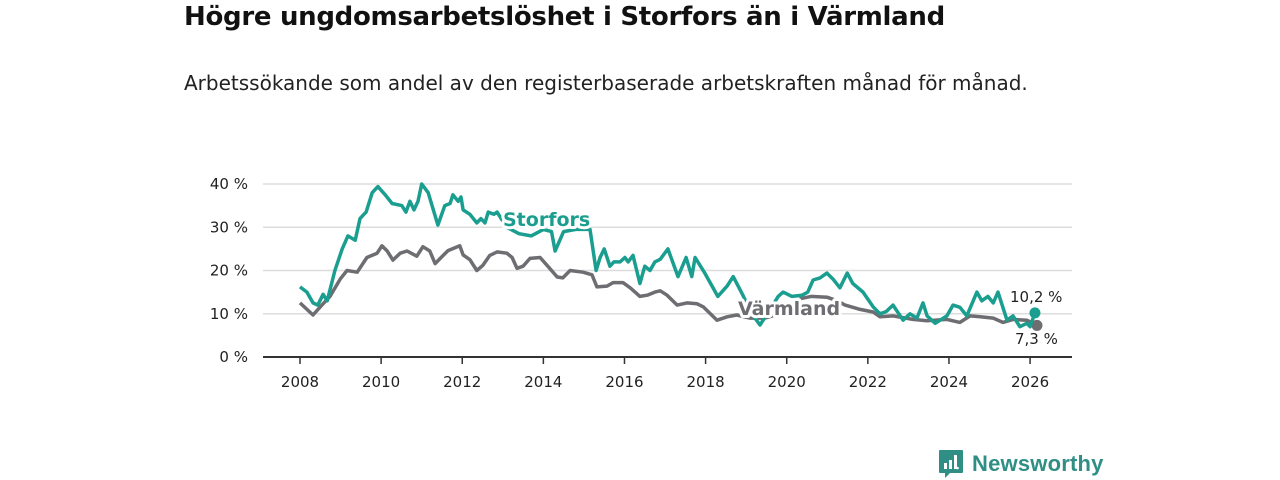 The width and height of the screenshot is (1280, 480). What do you see at coordinates (624, 382) in the screenshot?
I see `x-tick-label: 2016` at bounding box center [624, 382].